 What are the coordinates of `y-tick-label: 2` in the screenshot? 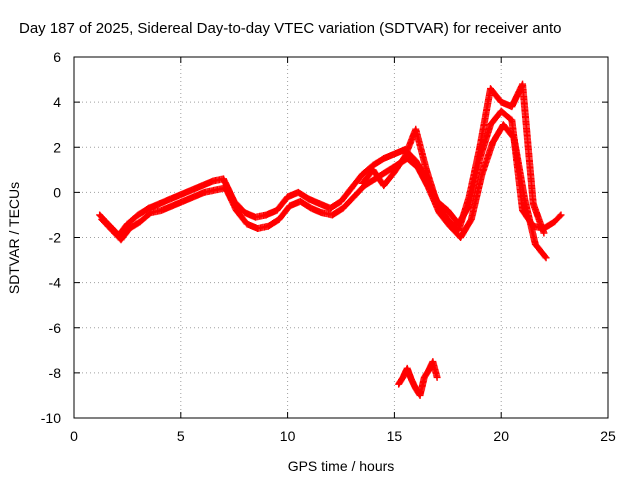 It's located at (57, 147).